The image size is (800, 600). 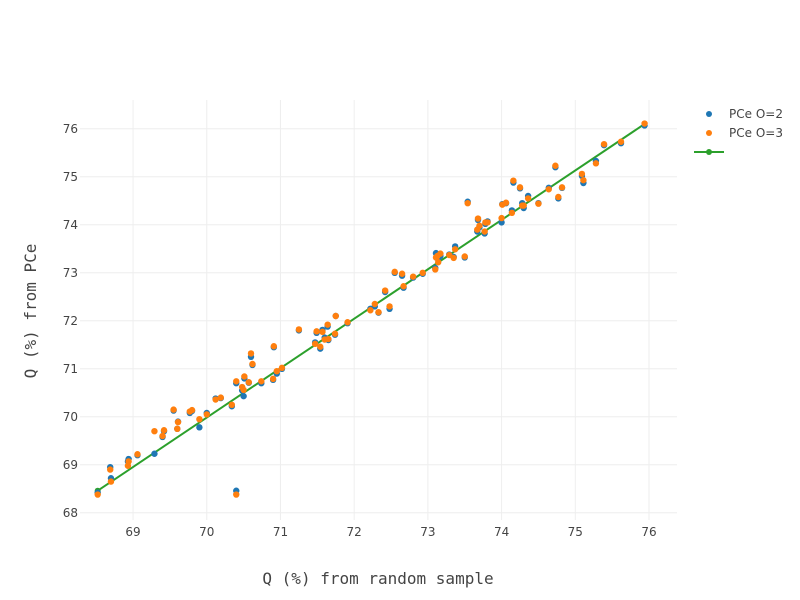 I want to click on x-axis-title: Q (%) from random sample, so click(x=377, y=578).